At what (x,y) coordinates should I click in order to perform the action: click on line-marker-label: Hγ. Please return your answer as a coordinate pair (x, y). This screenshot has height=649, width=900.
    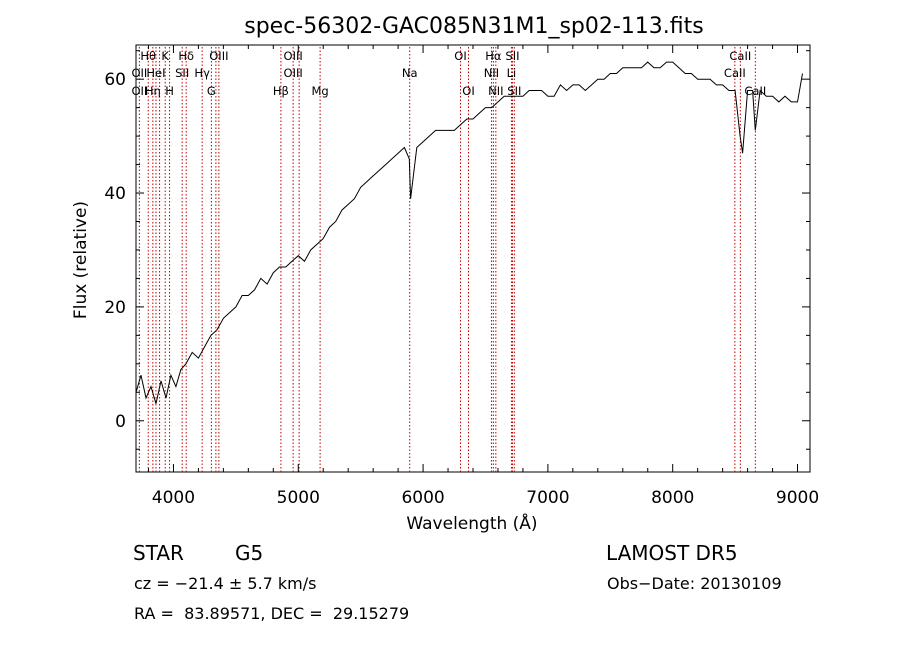
    Looking at the image, I should click on (202, 73).